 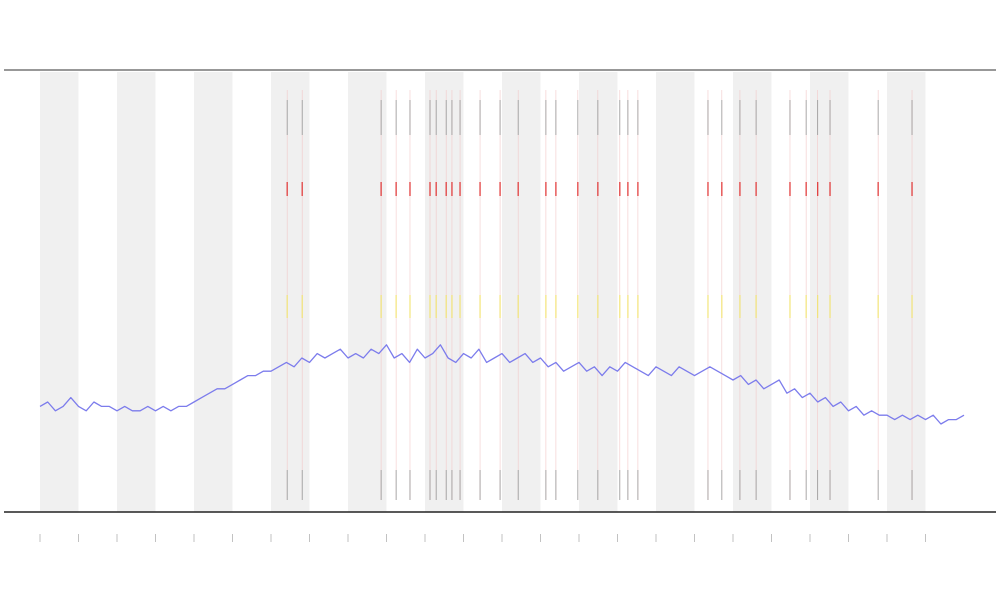 I want to click on series-line, so click(x=502, y=384).